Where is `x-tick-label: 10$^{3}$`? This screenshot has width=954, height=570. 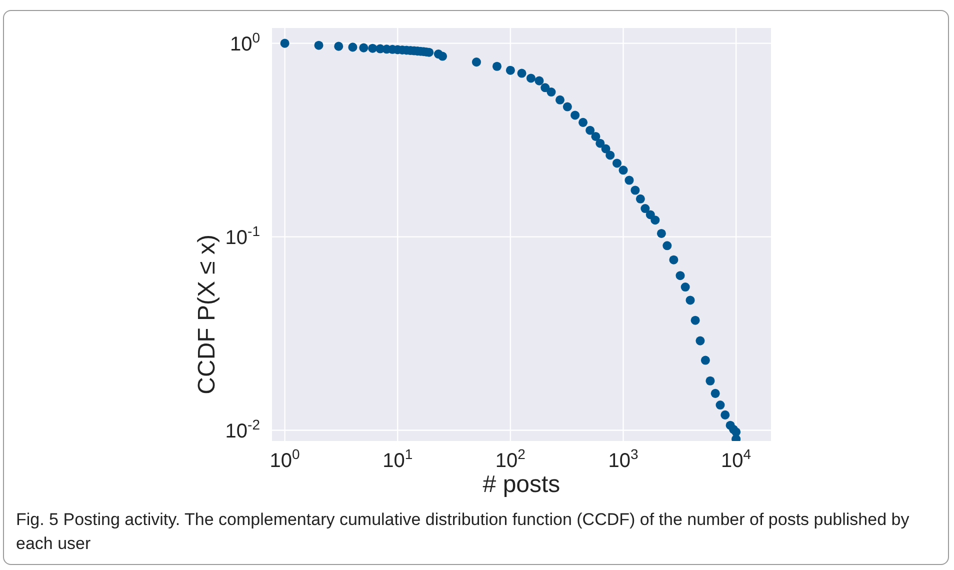 x-tick-label: 10$^{3}$ is located at coordinates (623, 459).